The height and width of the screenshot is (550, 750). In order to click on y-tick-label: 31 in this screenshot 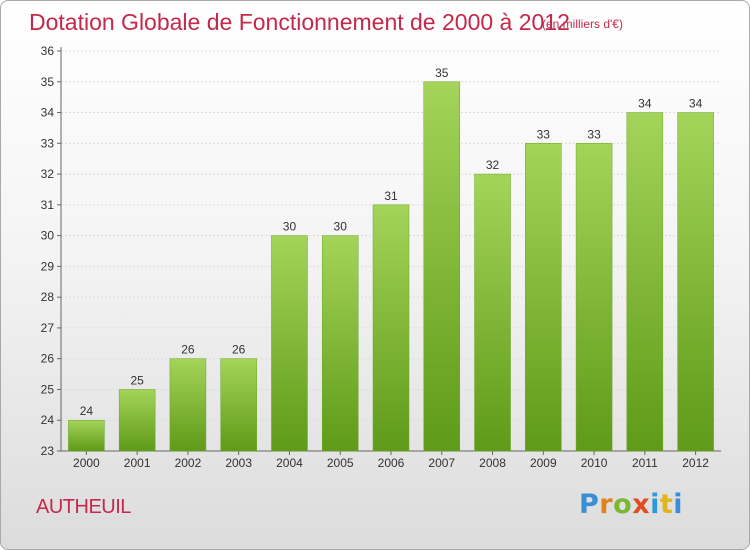, I will do `click(48, 205)`.